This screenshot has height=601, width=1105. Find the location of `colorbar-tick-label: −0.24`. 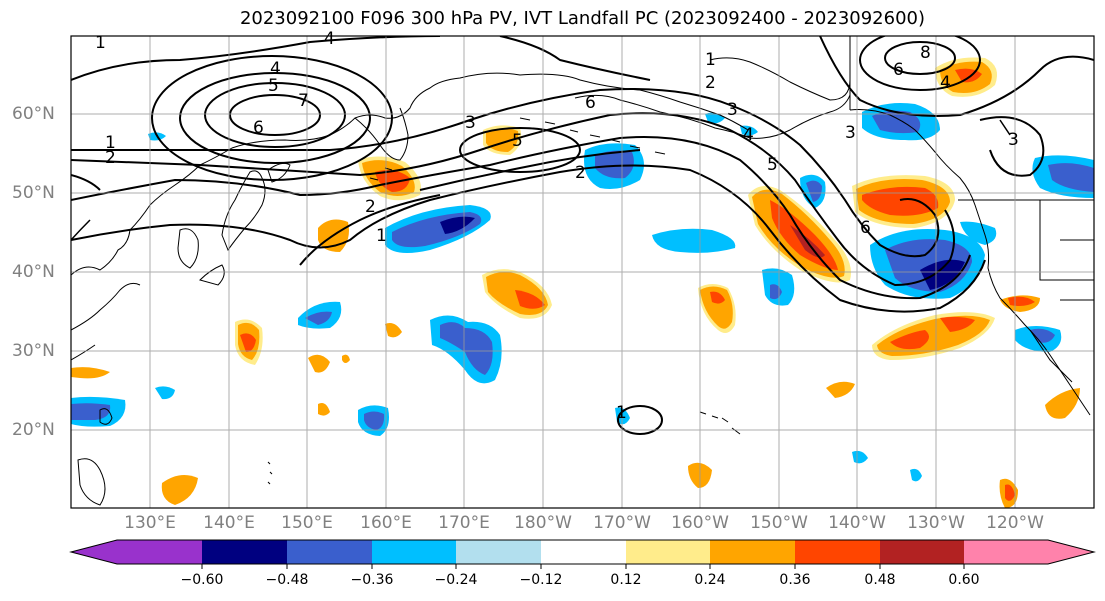

colorbar-tick-label: −0.24 is located at coordinates (456, 580).